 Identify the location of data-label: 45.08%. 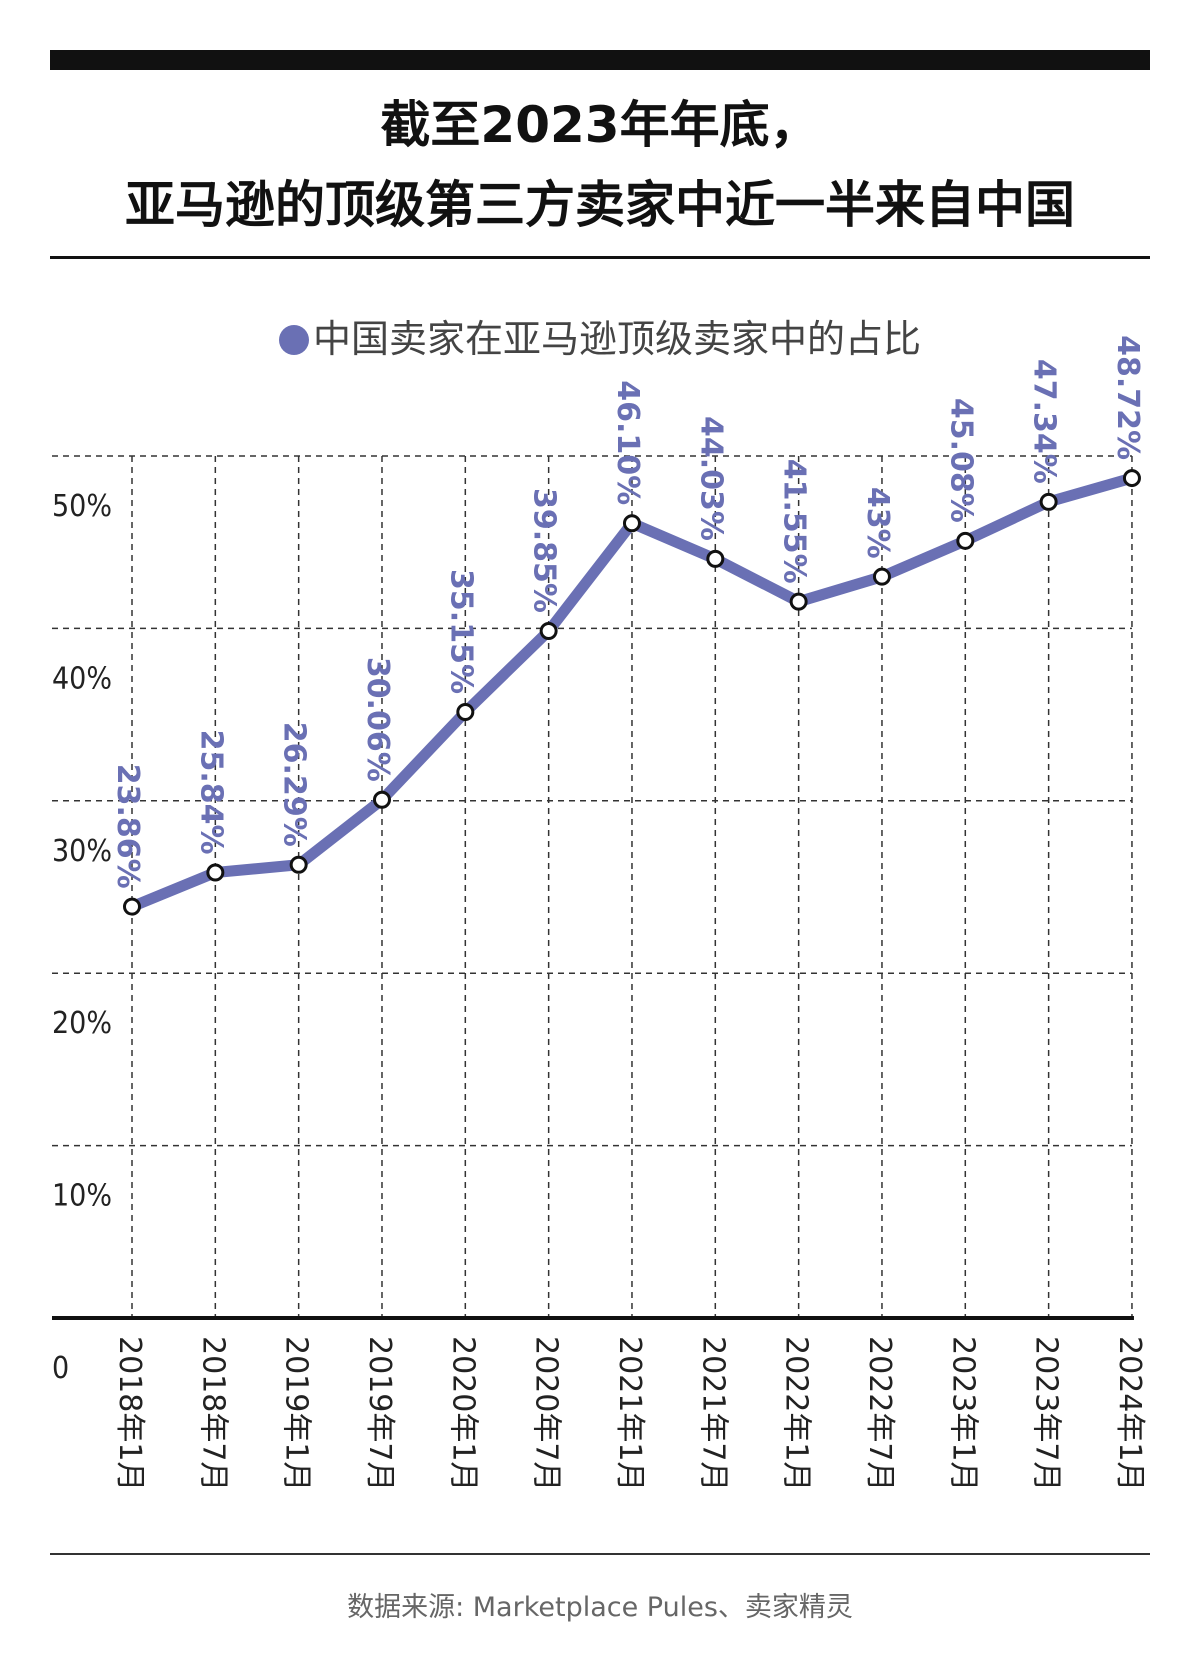
(960, 460).